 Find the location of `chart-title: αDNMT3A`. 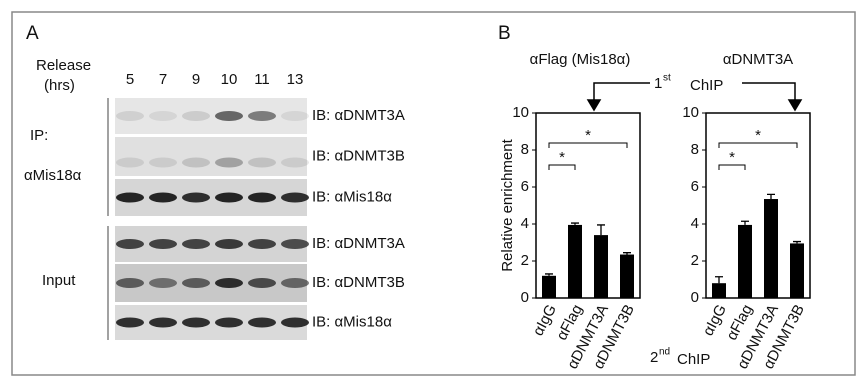

chart-title: αDNMT3A is located at coordinates (758, 59).